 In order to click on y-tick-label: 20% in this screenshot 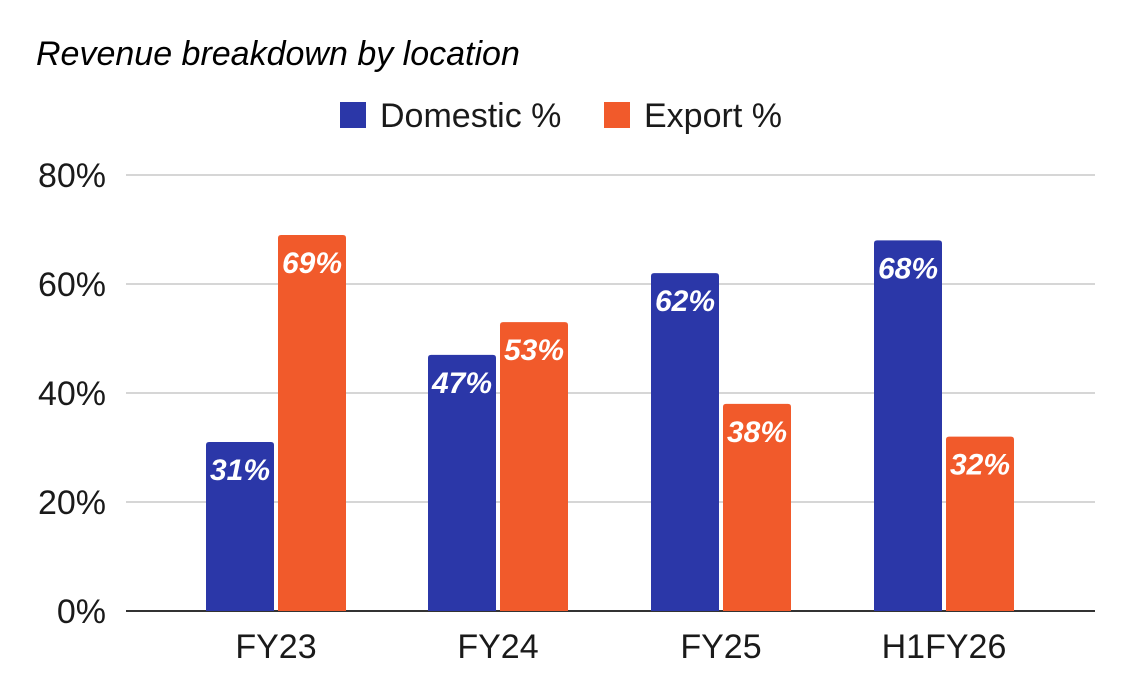, I will do `click(72, 503)`.